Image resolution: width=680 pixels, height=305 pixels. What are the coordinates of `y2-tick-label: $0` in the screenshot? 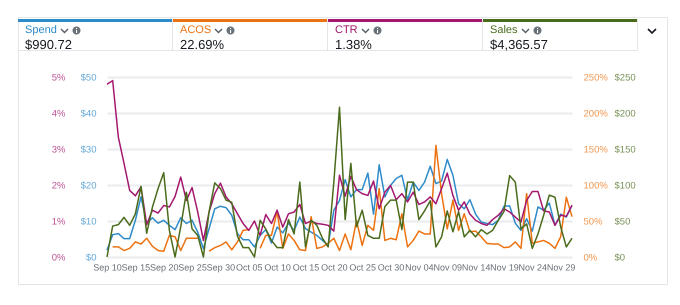 It's located at (620, 258).